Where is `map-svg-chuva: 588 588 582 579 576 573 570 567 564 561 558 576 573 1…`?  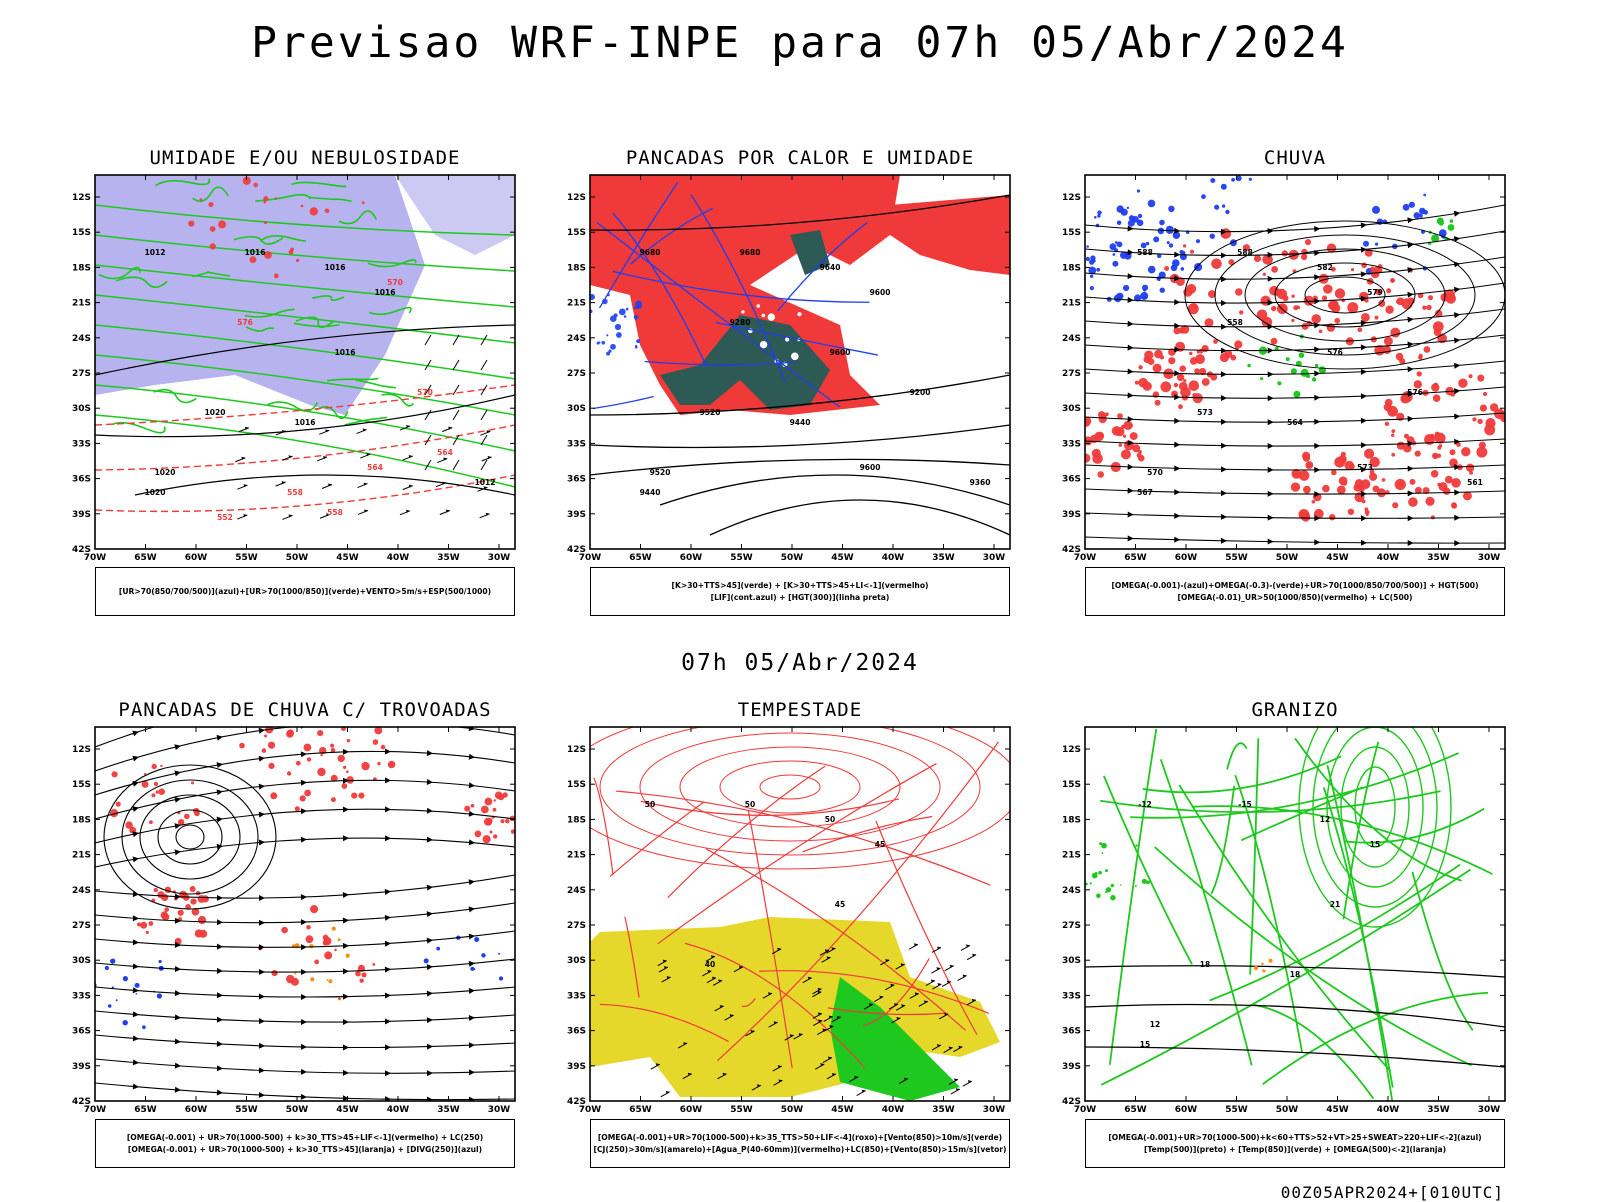 map-svg-chuva: 588 588 582 579 576 573 570 567 564 561 558 576 573 1… is located at coordinates (1284, 368).